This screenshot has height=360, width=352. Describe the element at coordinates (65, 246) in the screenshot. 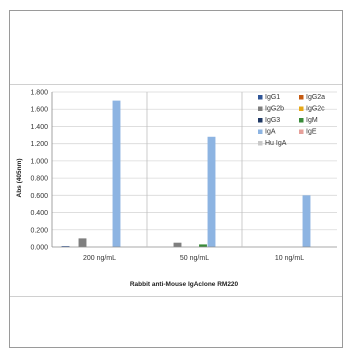

I see `bar-igg1` at that location.